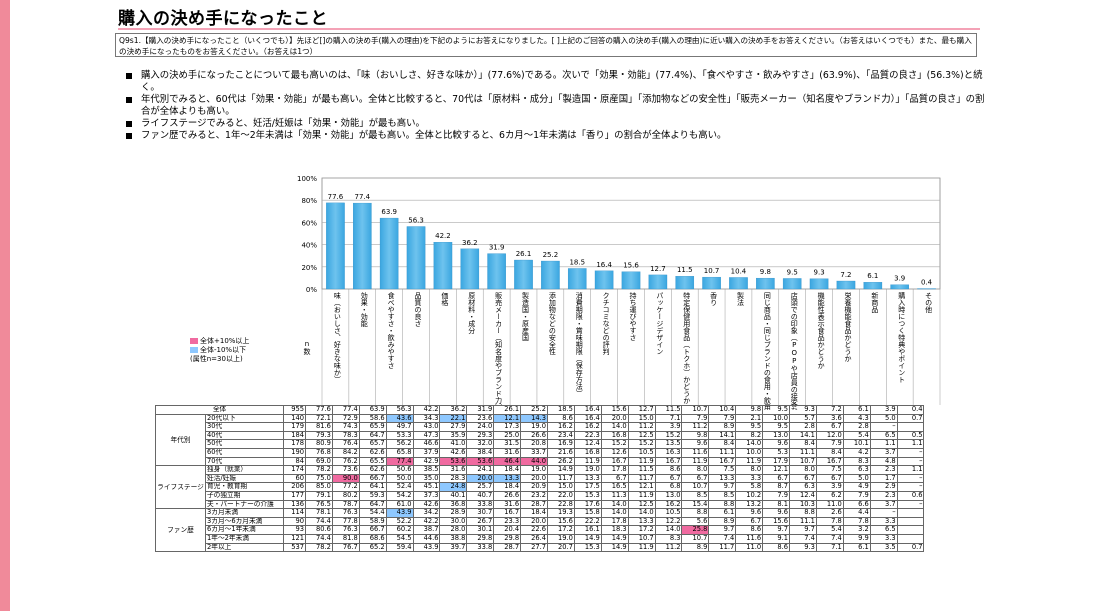  I want to click on bullet-square-icon, so click(129, 124).